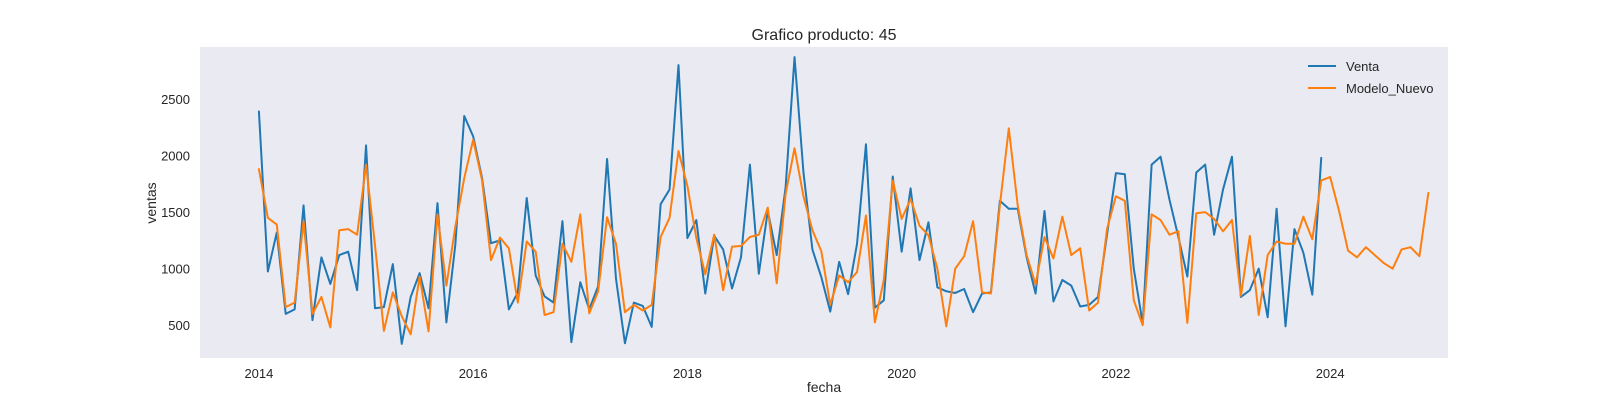 The width and height of the screenshot is (1600, 405). I want to click on y-tick-label: 1000, so click(175, 269).